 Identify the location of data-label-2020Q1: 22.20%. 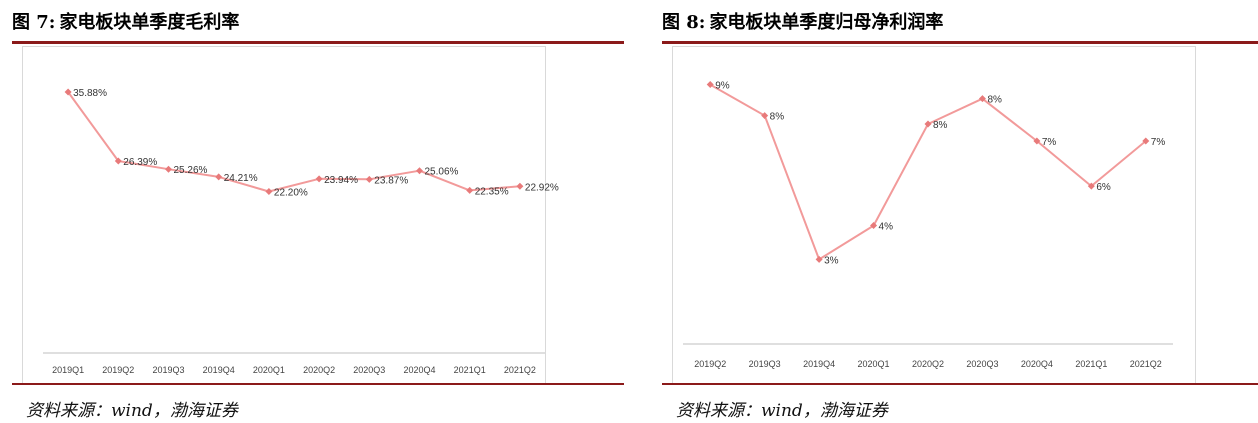
(291, 192).